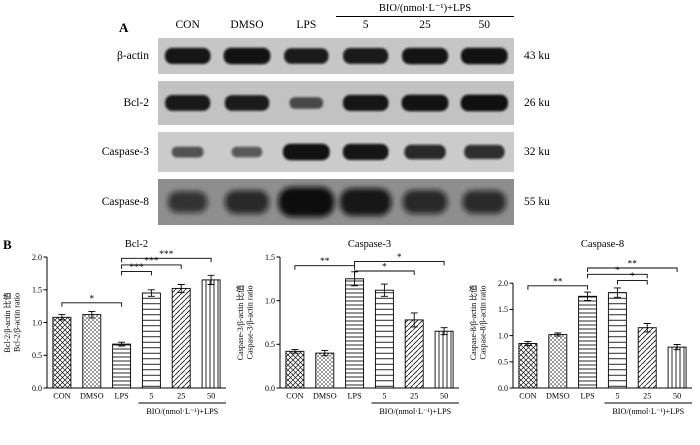 The image size is (700, 445). What do you see at coordinates (125, 152) in the screenshot?
I see `protein-label: Caspase-3` at bounding box center [125, 152].